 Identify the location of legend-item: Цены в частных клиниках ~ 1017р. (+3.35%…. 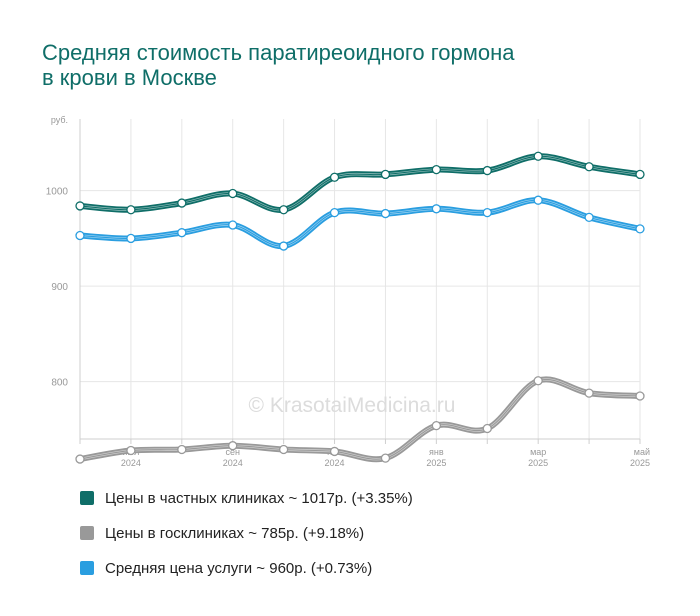
(246, 498).